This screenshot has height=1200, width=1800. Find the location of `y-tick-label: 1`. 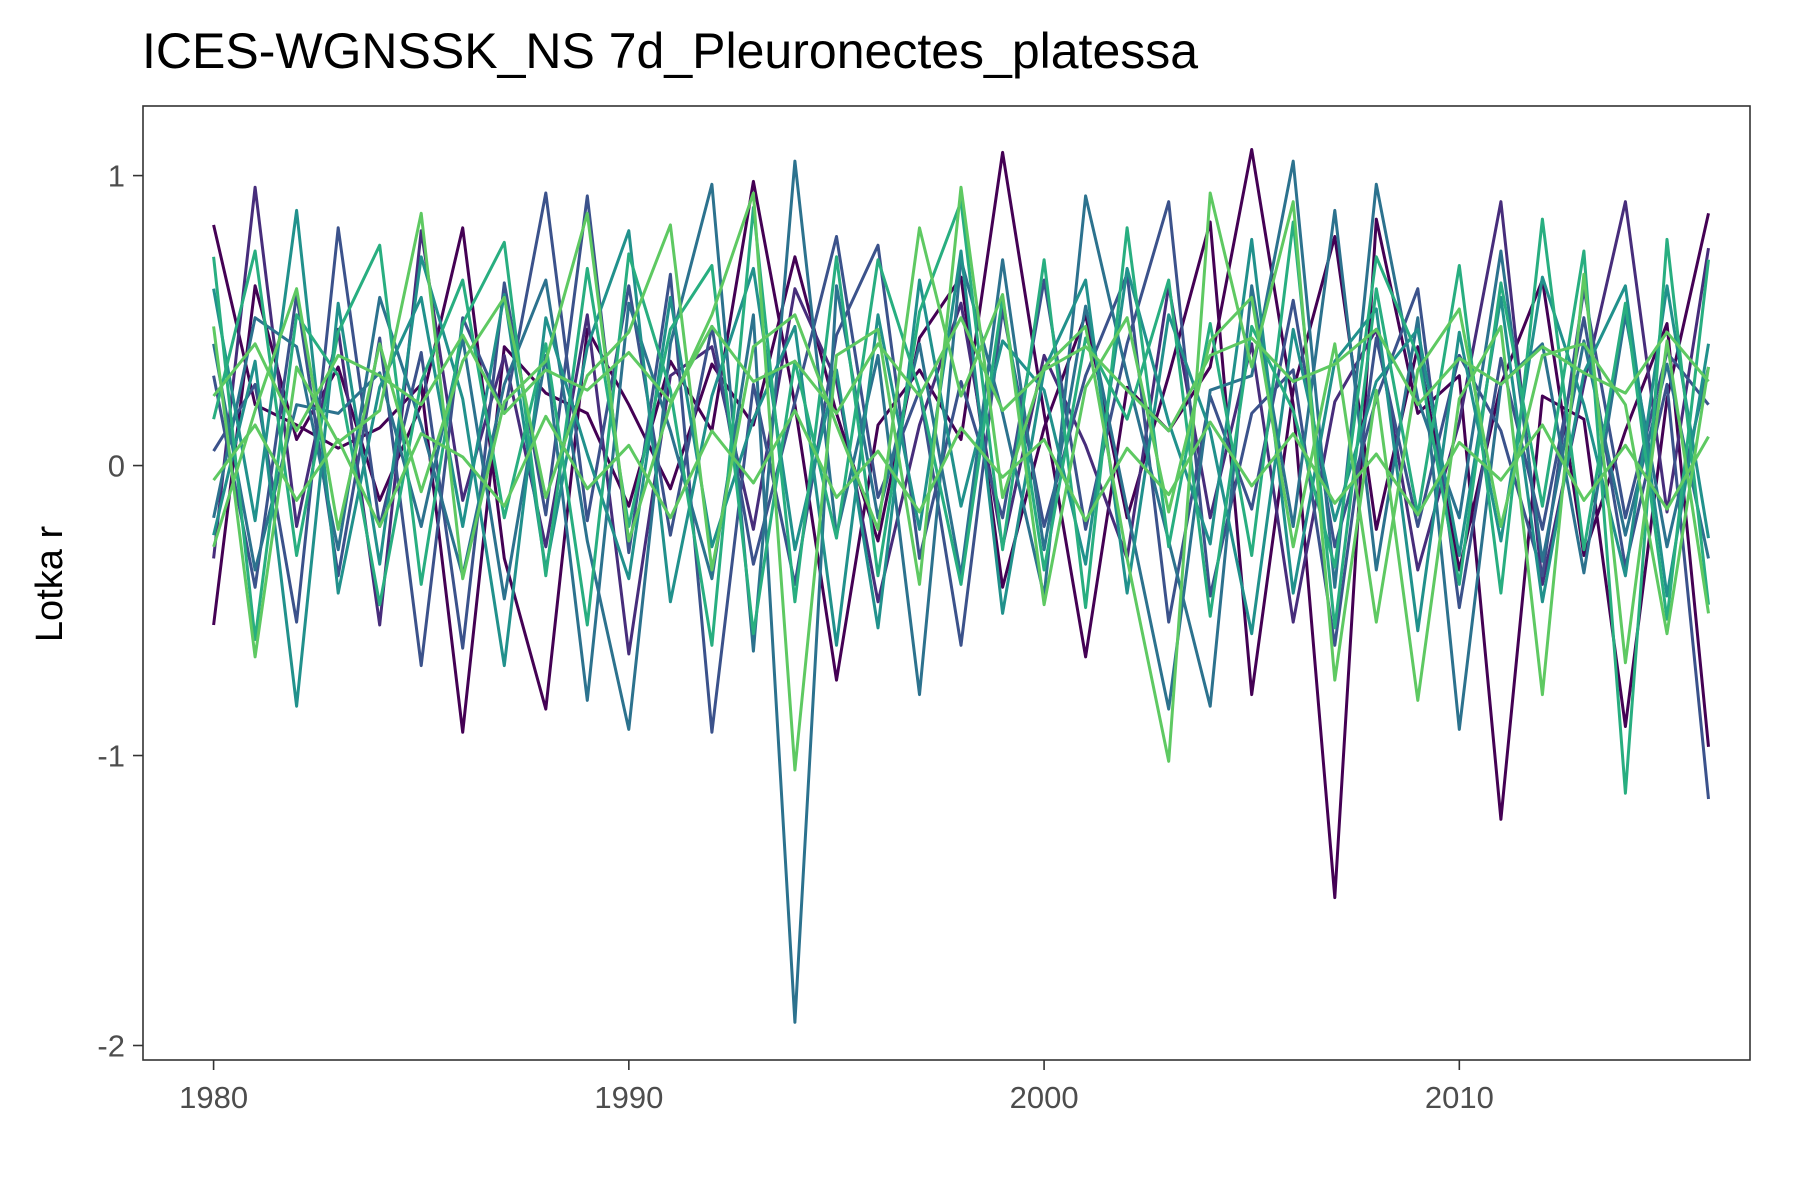

y-tick-label: 1 is located at coordinates (116, 176).